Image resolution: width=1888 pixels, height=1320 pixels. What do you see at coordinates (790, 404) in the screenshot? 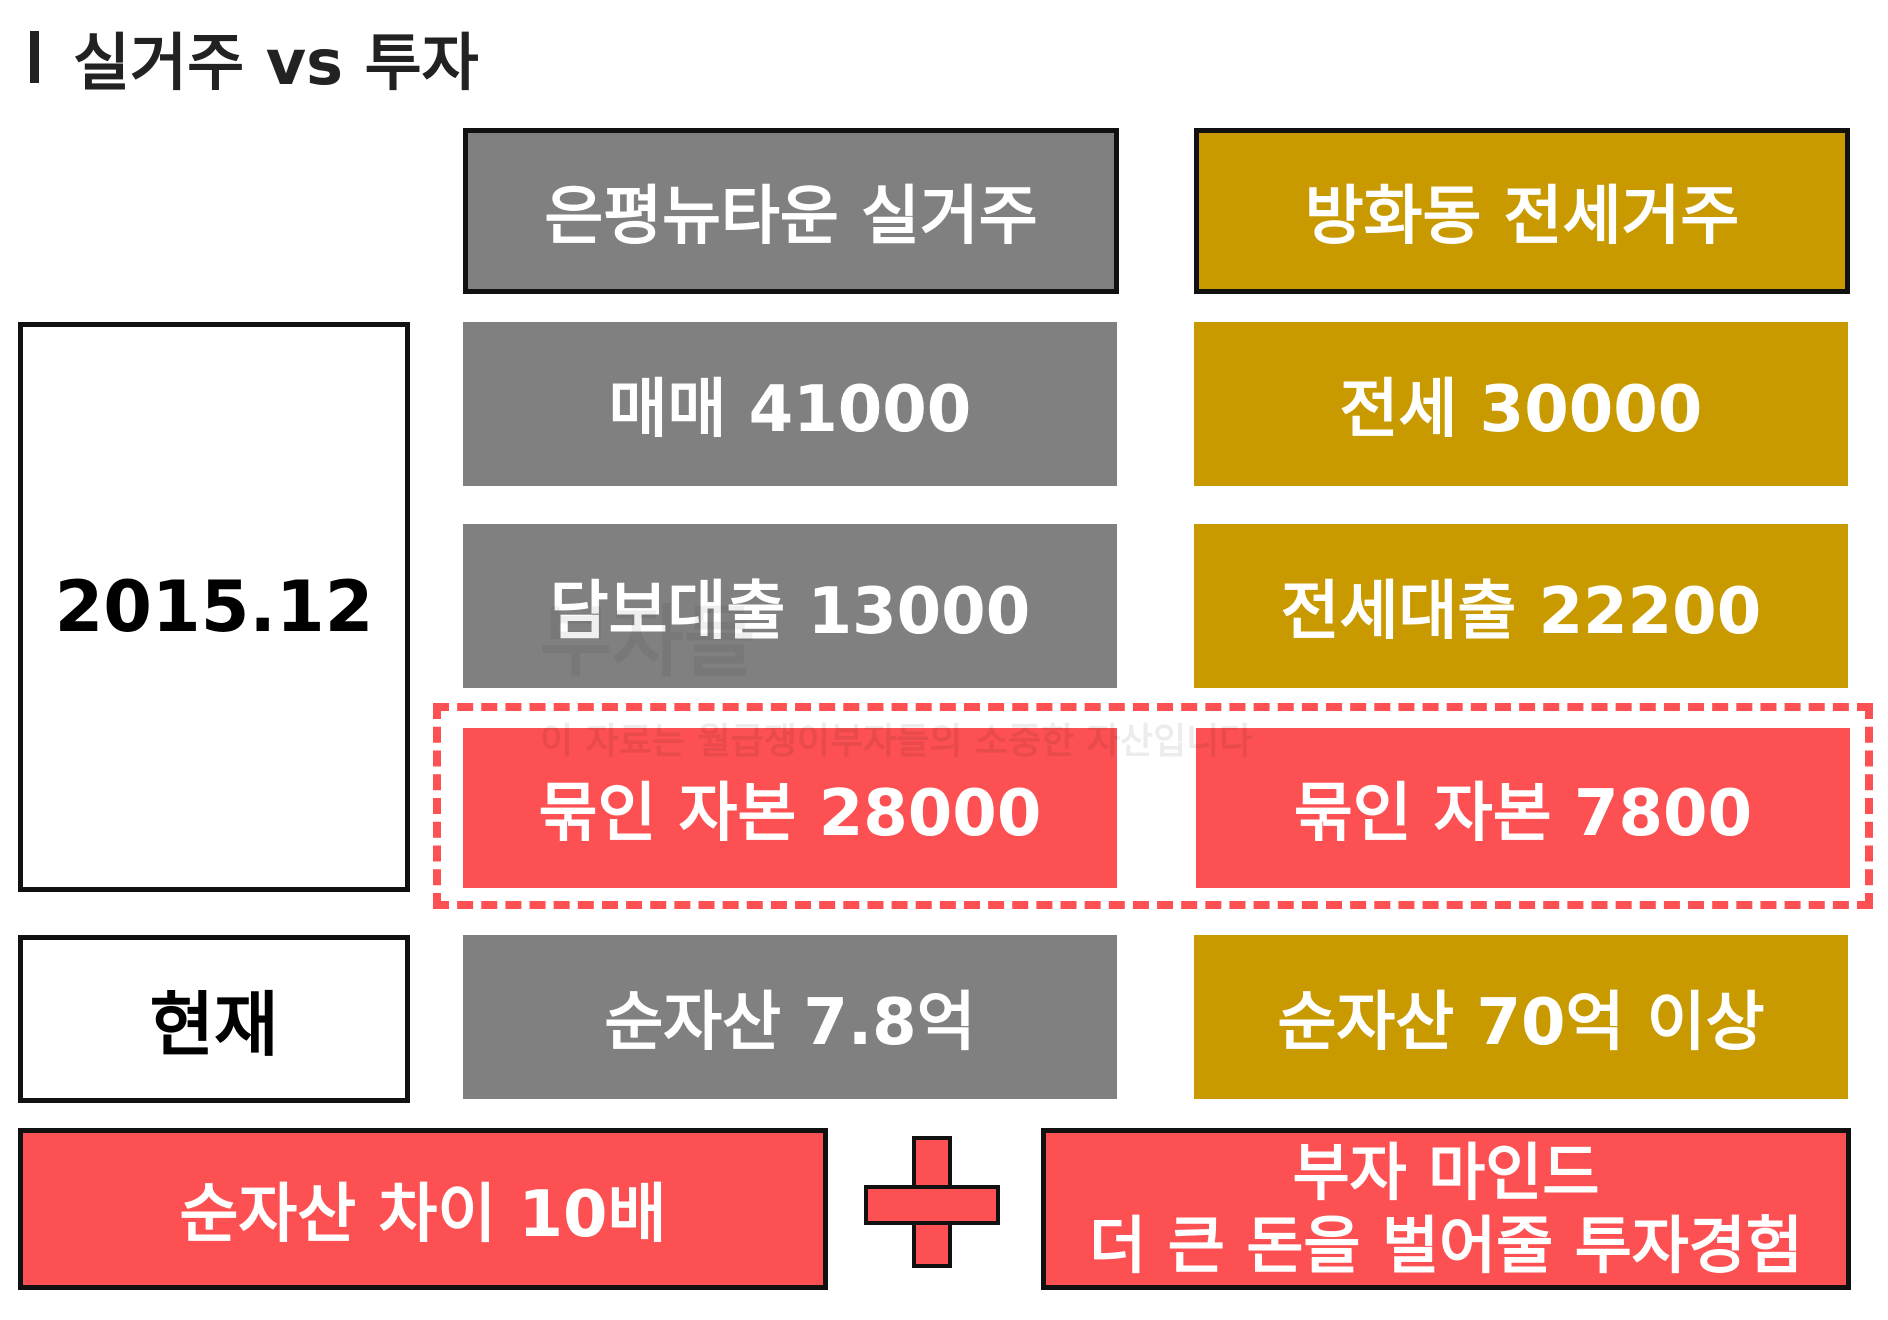
I see `left-purchase-cell: 매매 41000` at bounding box center [790, 404].